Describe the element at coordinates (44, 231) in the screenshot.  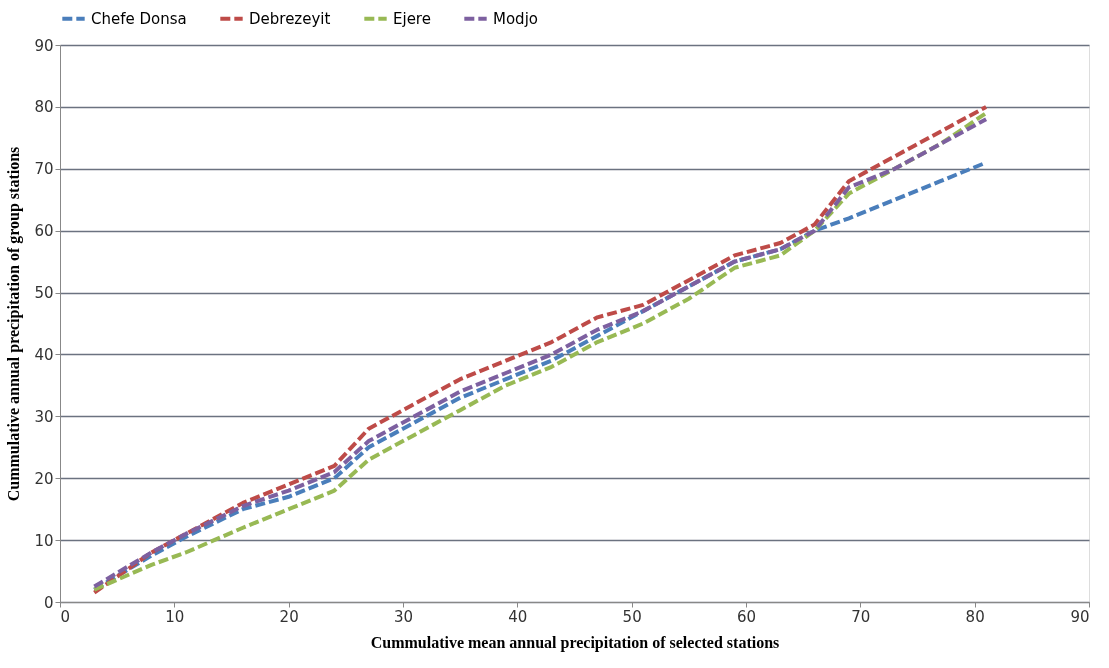
I see `y-tick-label: 60` at that location.